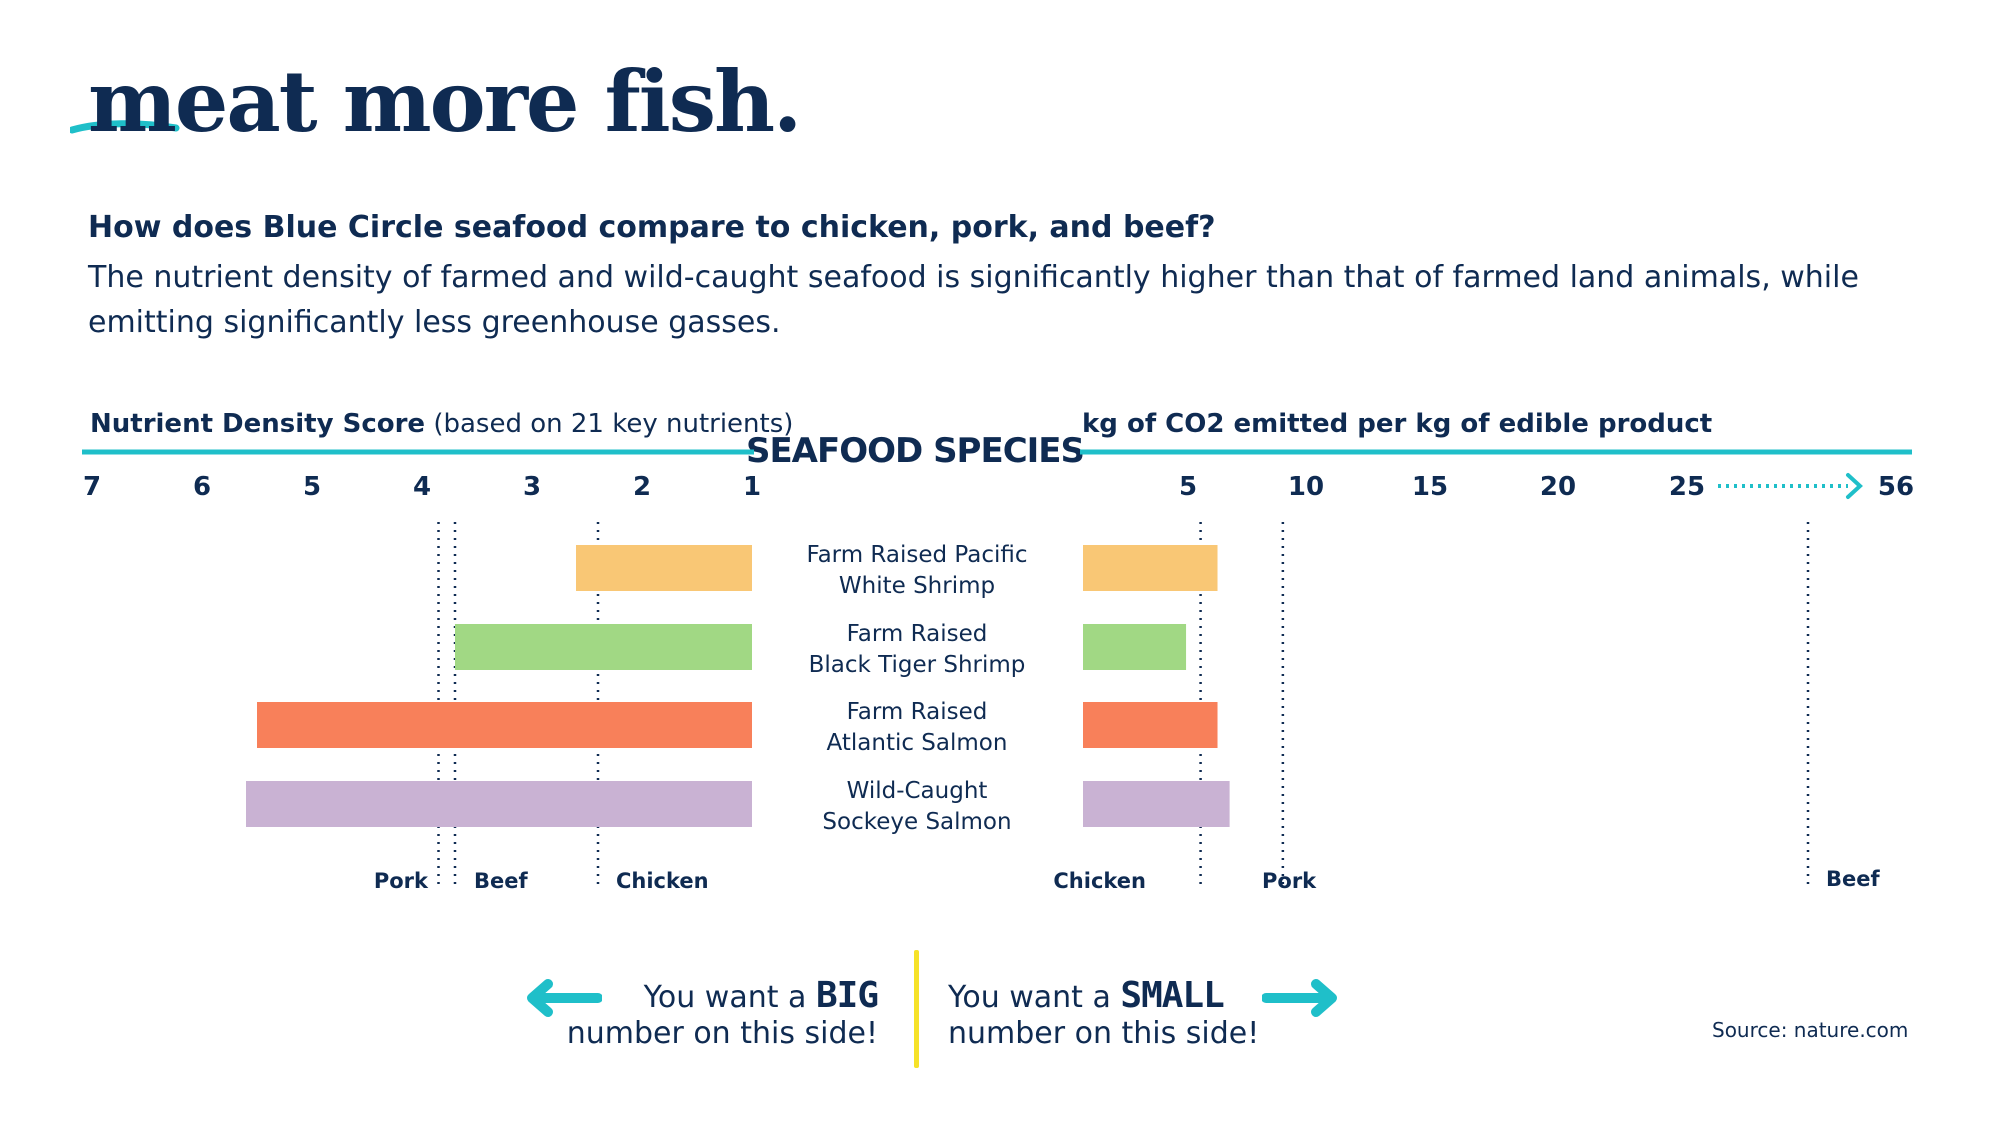  I want to click on footer-left-pre: You want a, so click(729, 997).